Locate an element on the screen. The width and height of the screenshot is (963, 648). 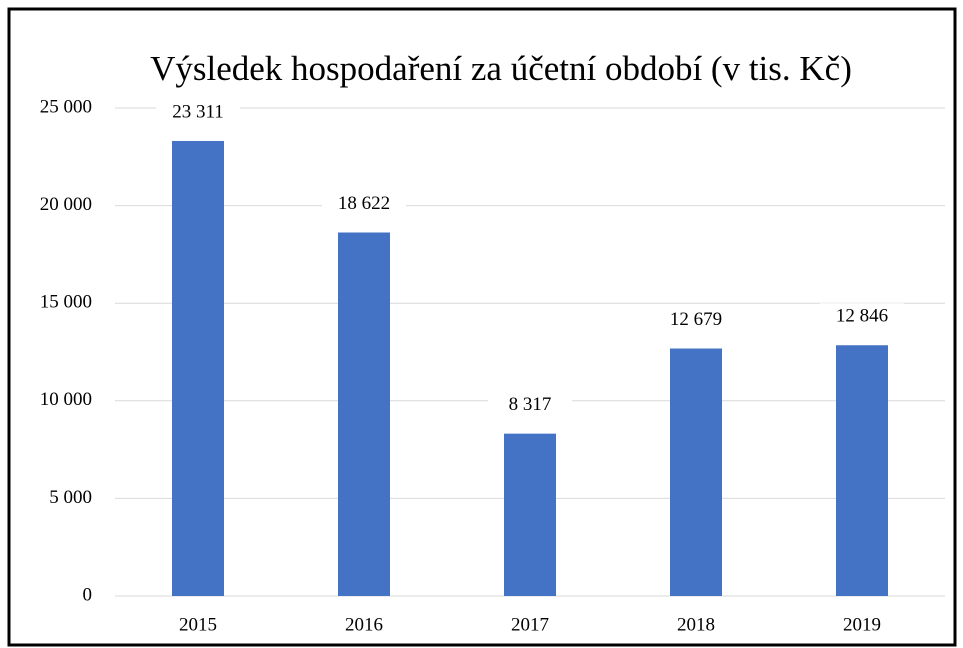
data-label: 18 622 is located at coordinates (364, 203).